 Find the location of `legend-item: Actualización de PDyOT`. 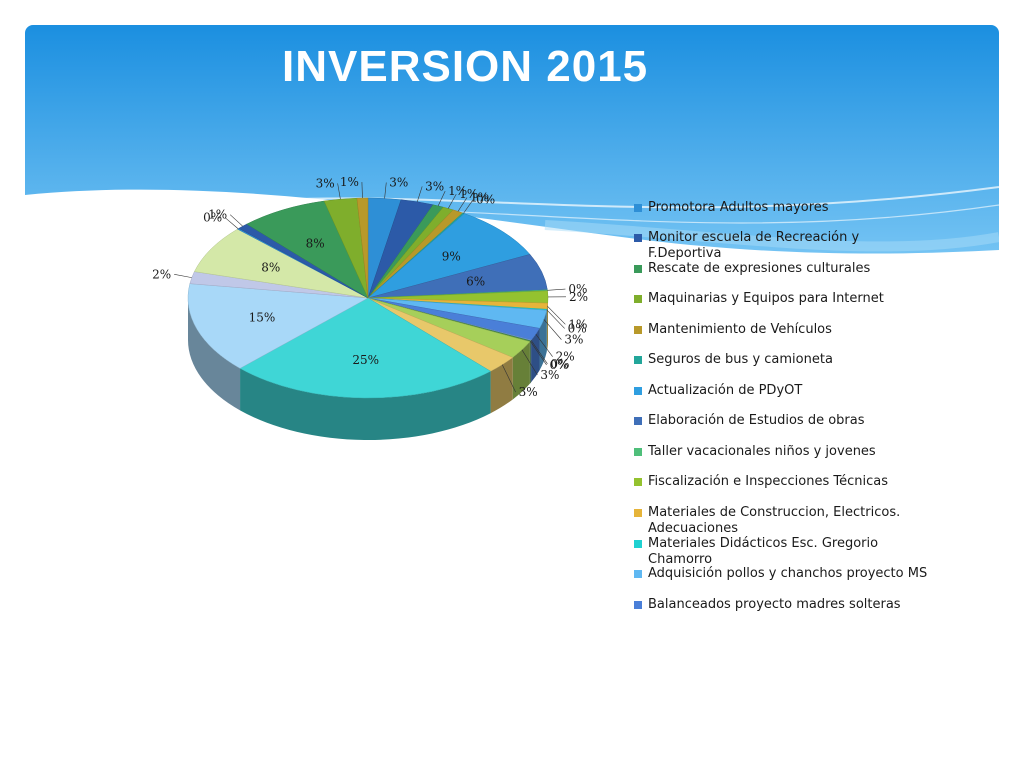

legend-item: Actualización de PDyOT is located at coordinates (784, 391).